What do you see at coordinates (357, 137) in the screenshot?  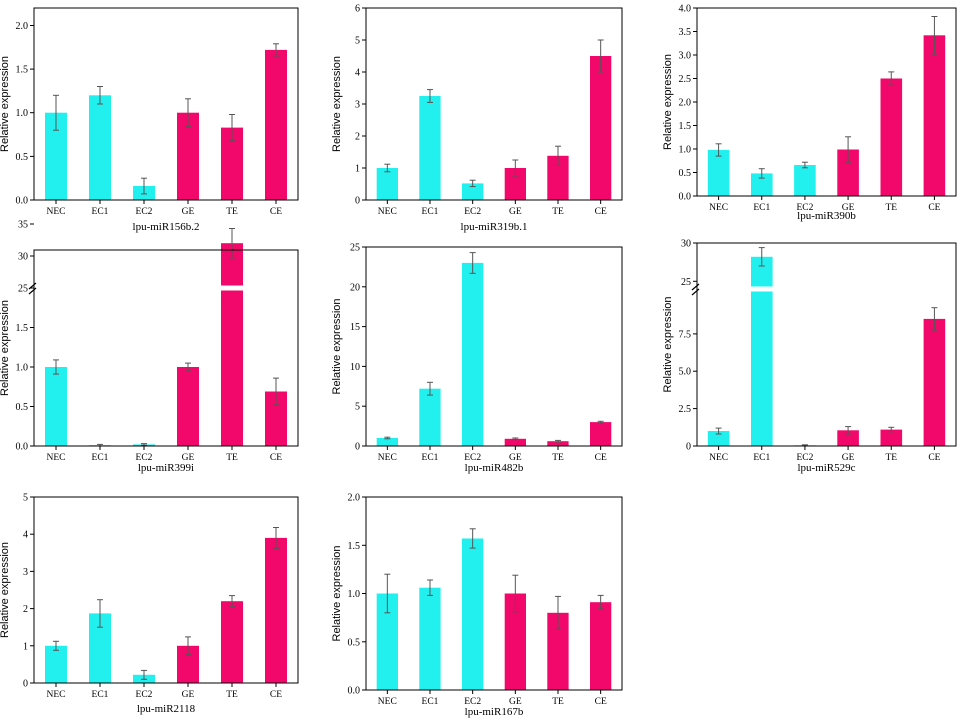 I see `y-tick-label: 2` at bounding box center [357, 137].